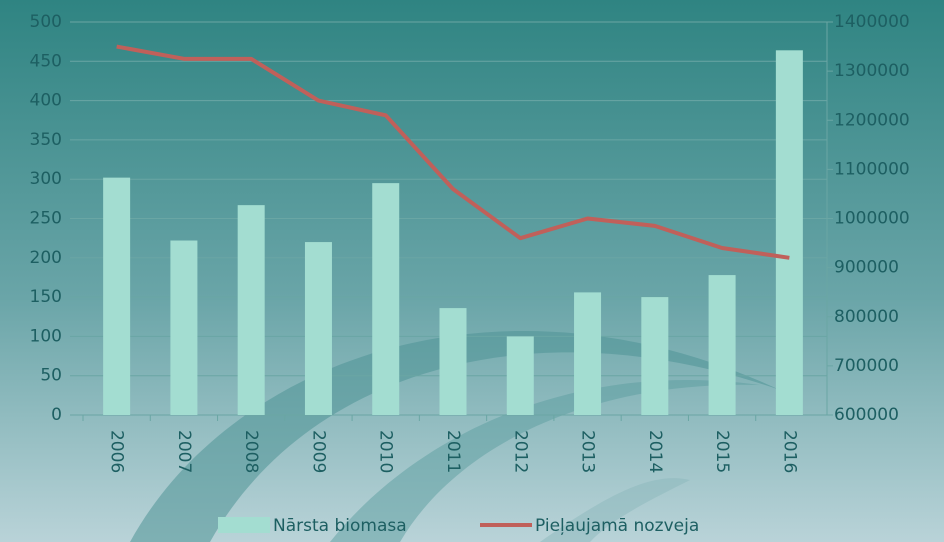 The width and height of the screenshot is (944, 542). What do you see at coordinates (340, 526) in the screenshot?
I see `legend-label: Nārsta biomasa` at bounding box center [340, 526].